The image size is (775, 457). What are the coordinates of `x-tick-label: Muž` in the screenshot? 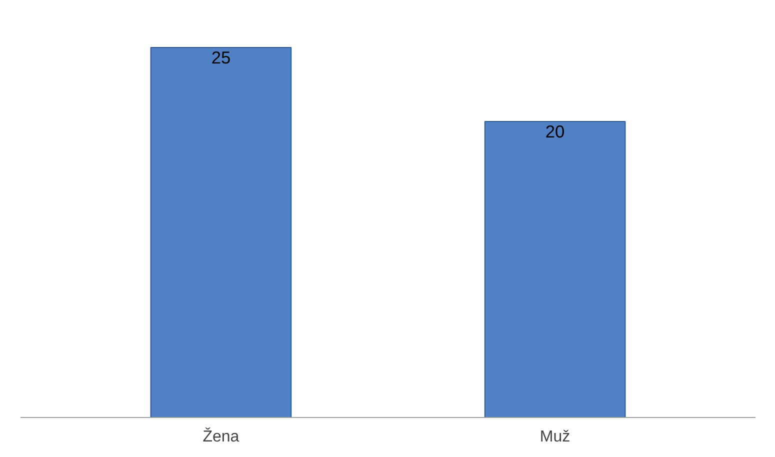 It's located at (555, 437).